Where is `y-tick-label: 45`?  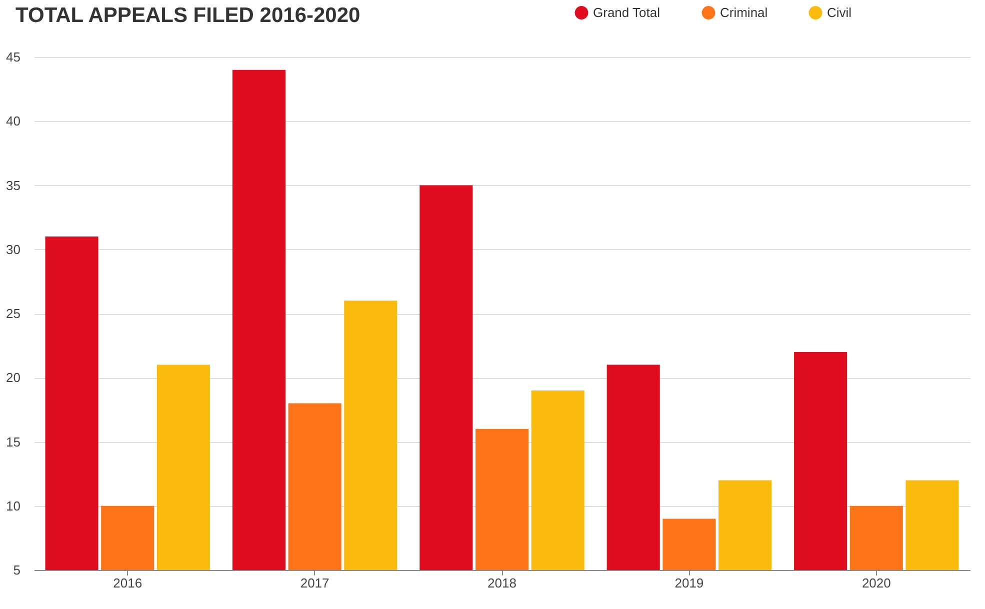 y-tick-label: 45 is located at coordinates (13, 57).